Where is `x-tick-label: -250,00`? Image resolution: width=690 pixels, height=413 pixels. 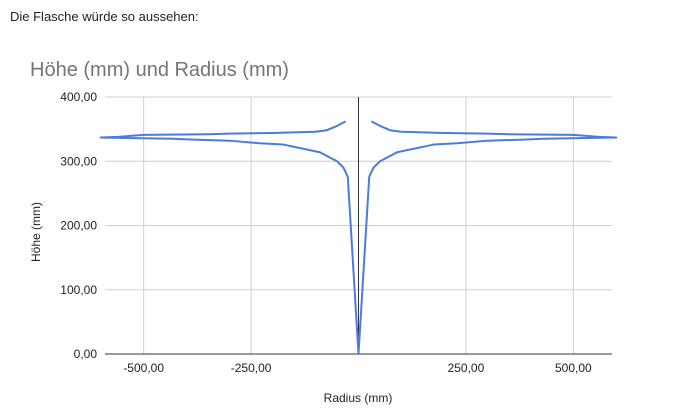
x-tick-label: -250,00 is located at coordinates (251, 368).